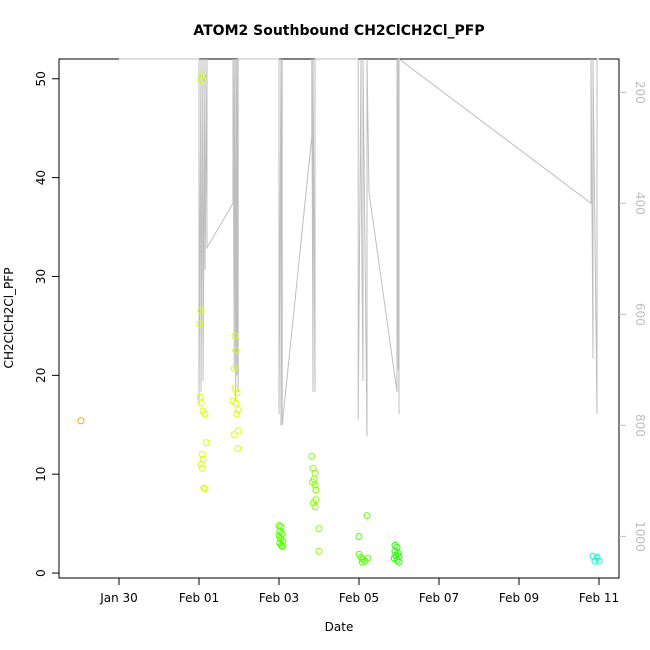 Image resolution: width=650 pixels, height=650 pixels. Describe the element at coordinates (41, 276) in the screenshot. I see `y-tick-label: 30` at that location.